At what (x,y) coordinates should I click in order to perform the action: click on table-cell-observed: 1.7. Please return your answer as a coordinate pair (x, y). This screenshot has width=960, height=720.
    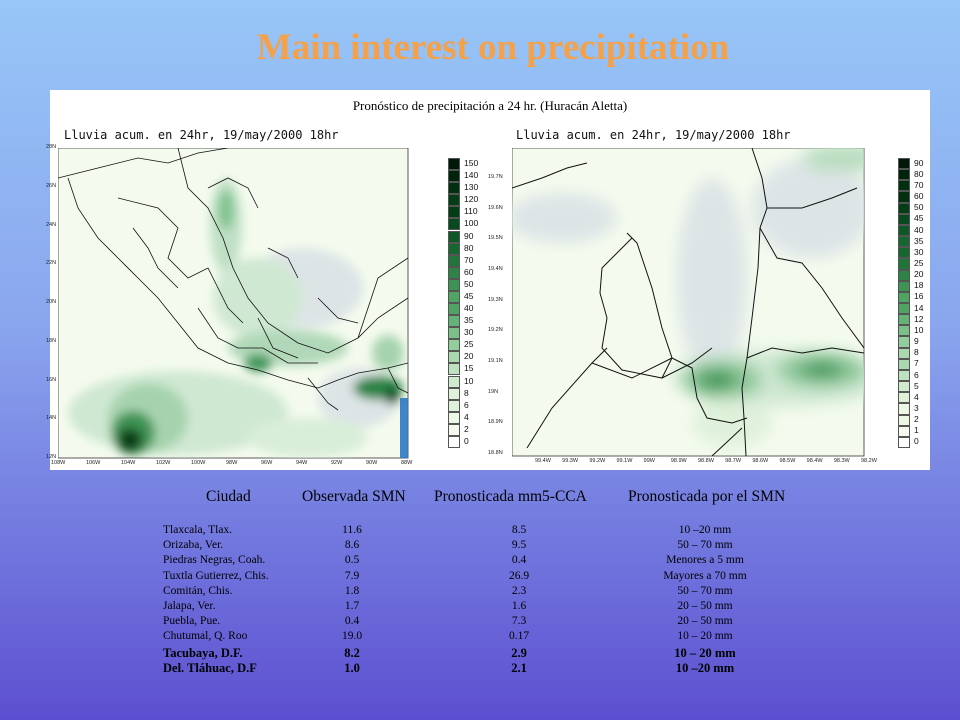
    Looking at the image, I should click on (352, 606).